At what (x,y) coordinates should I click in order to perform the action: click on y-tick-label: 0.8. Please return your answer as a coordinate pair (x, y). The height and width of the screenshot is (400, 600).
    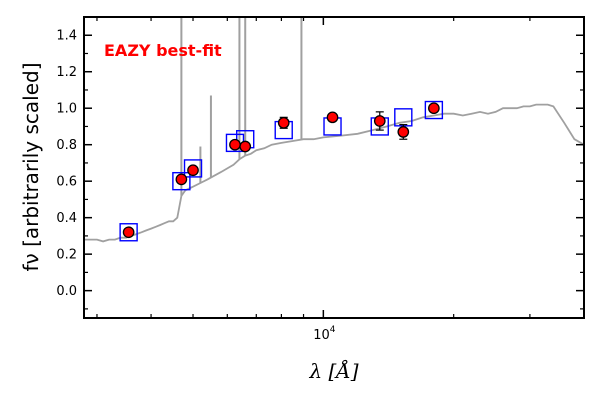
    Looking at the image, I should click on (66, 145).